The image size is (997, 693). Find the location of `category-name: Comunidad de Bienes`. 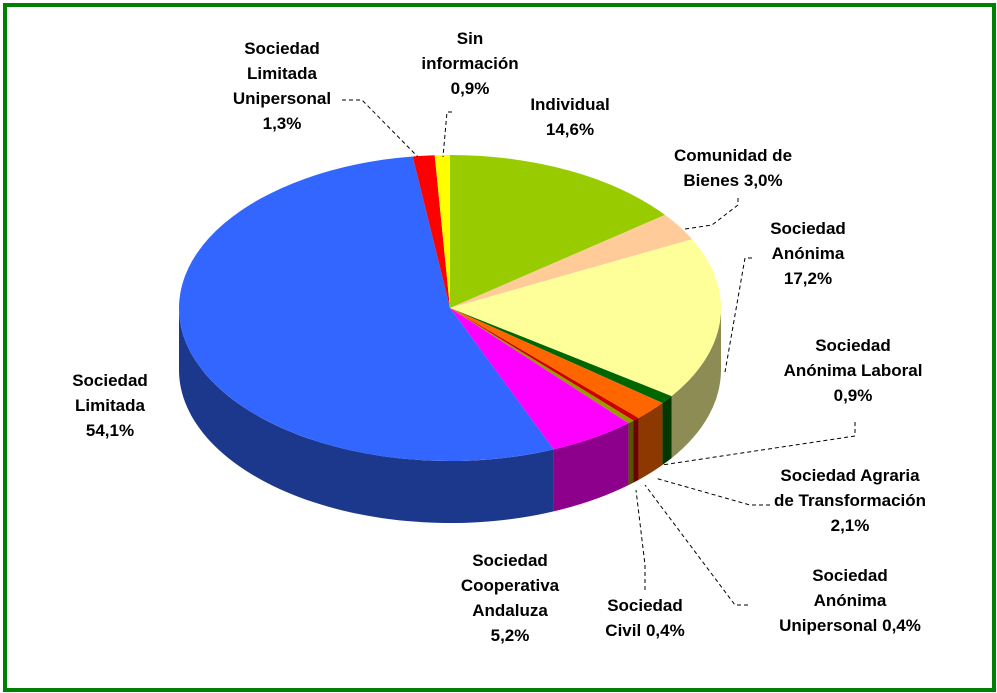

category-name: Comunidad de Bienes is located at coordinates (733, 168).